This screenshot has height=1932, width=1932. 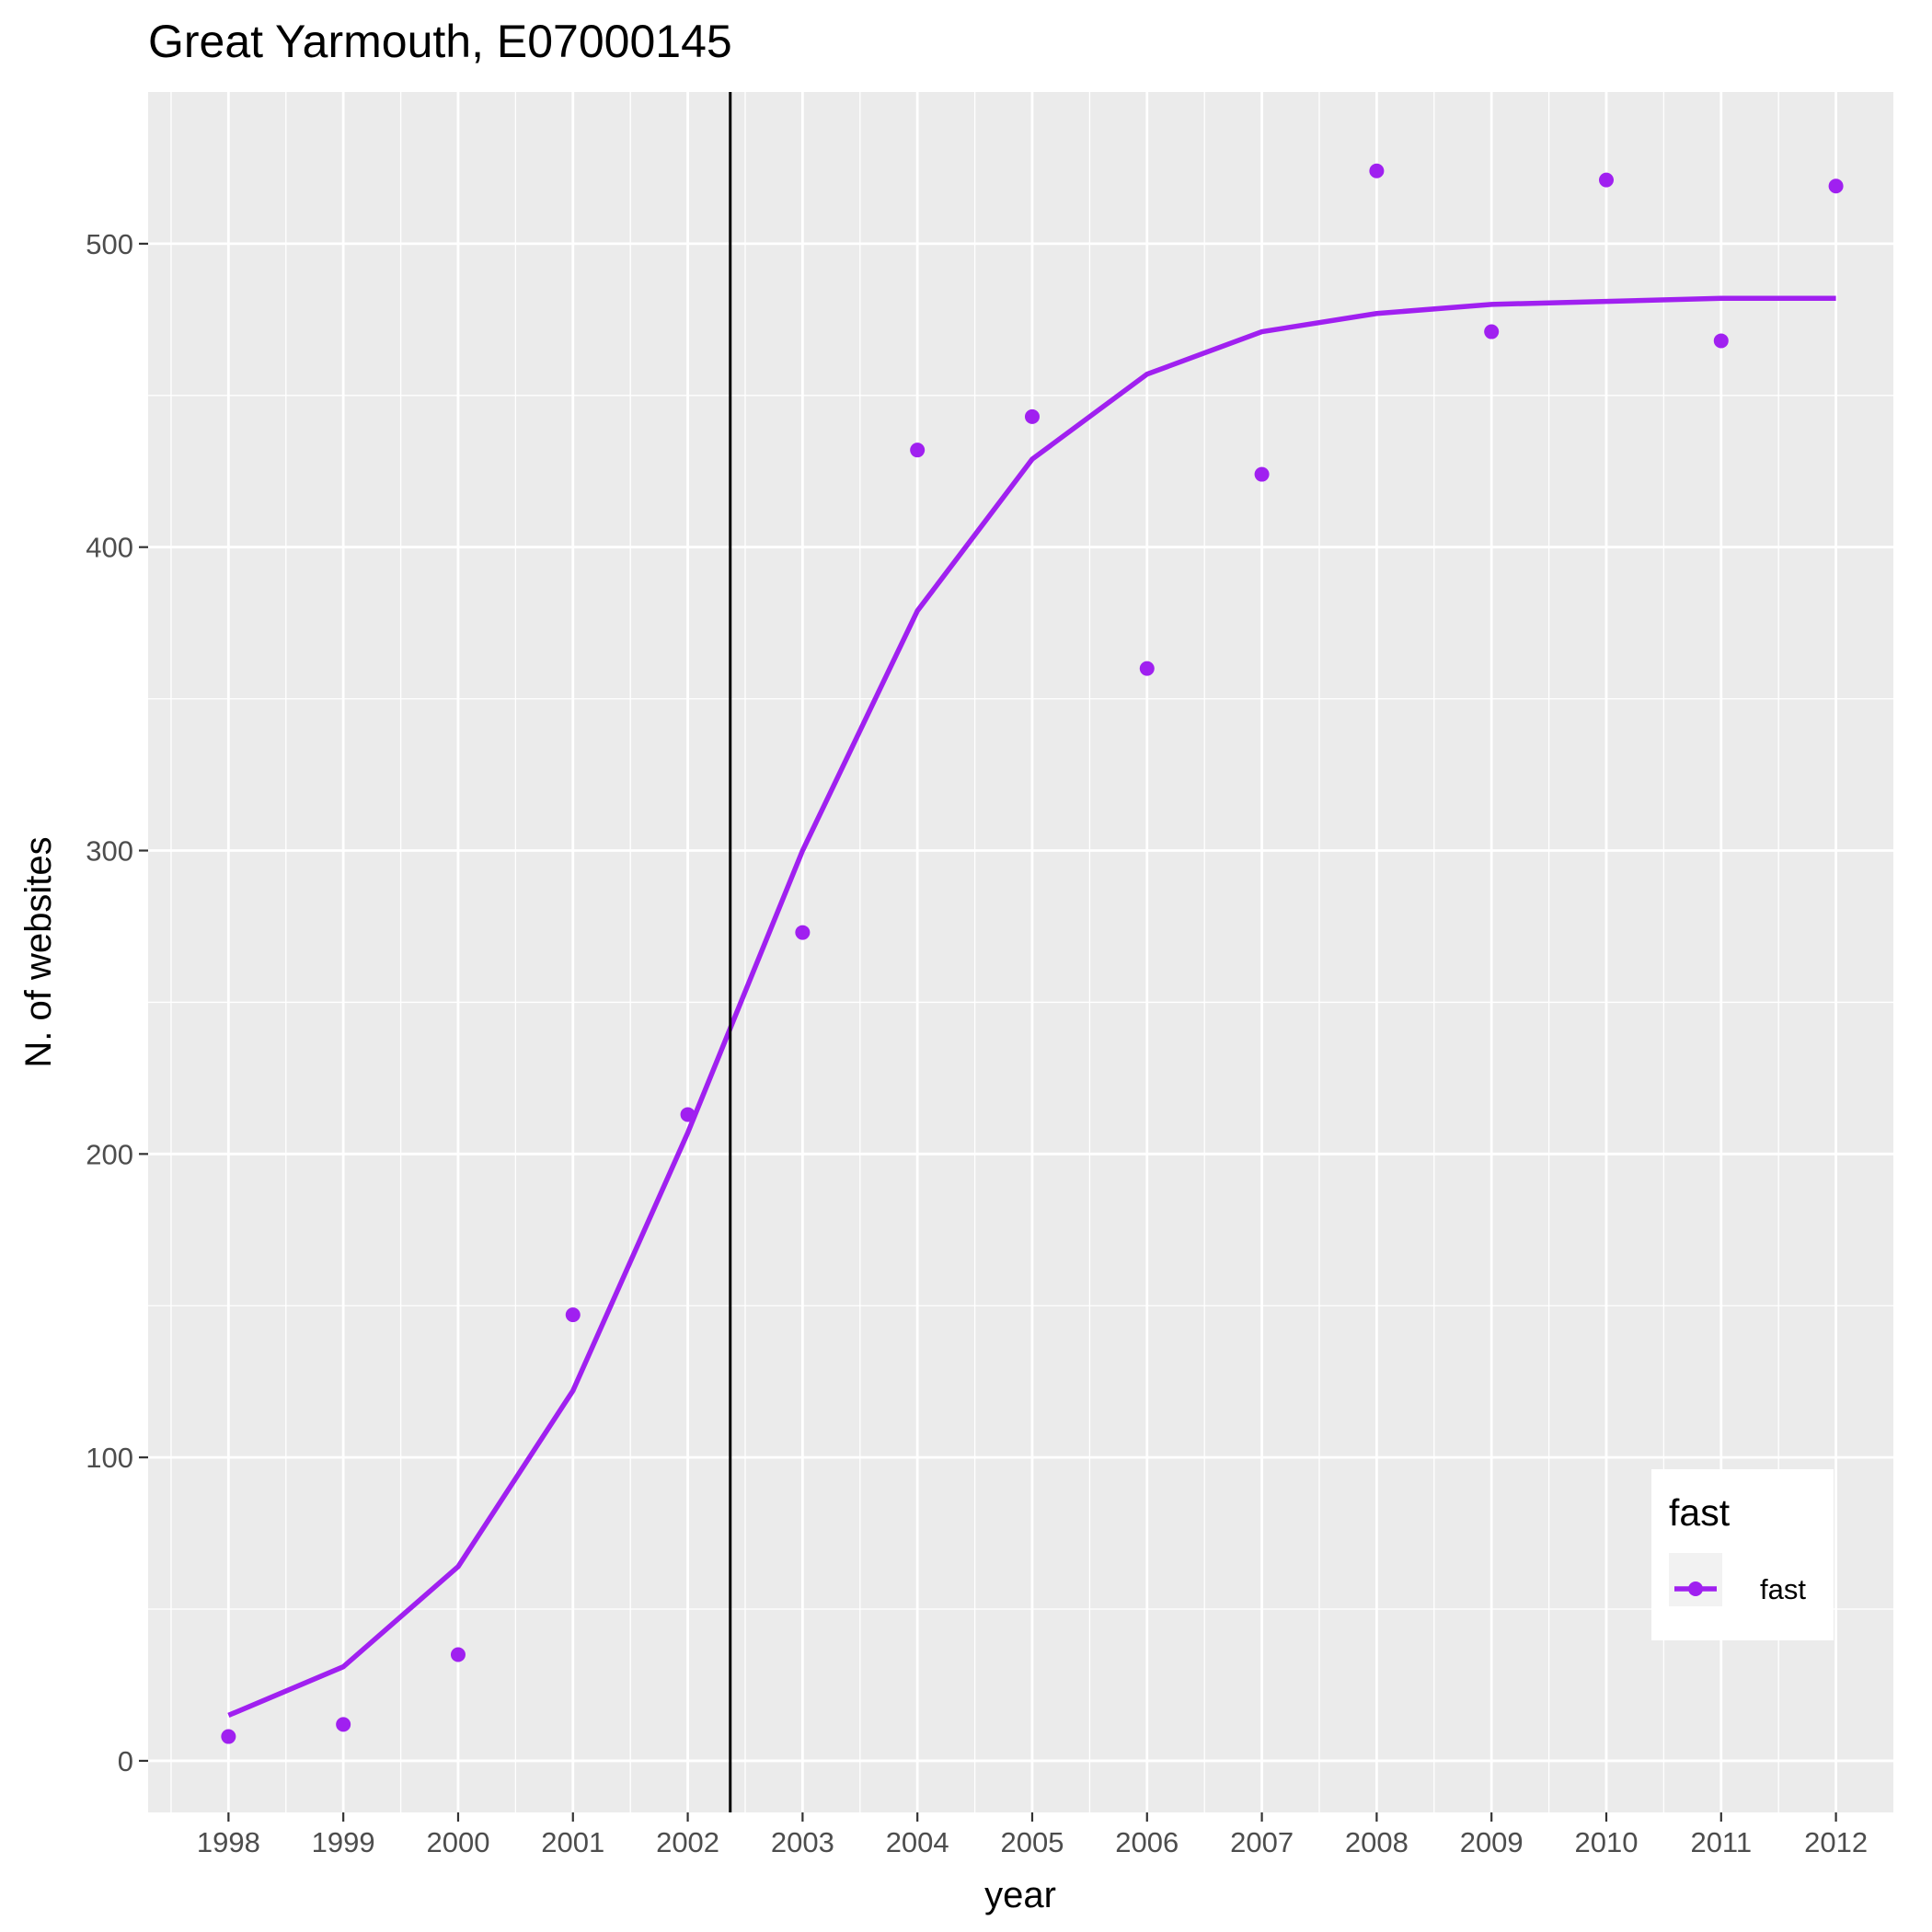 I want to click on x-tick-label: 2010, so click(x=1607, y=1842).